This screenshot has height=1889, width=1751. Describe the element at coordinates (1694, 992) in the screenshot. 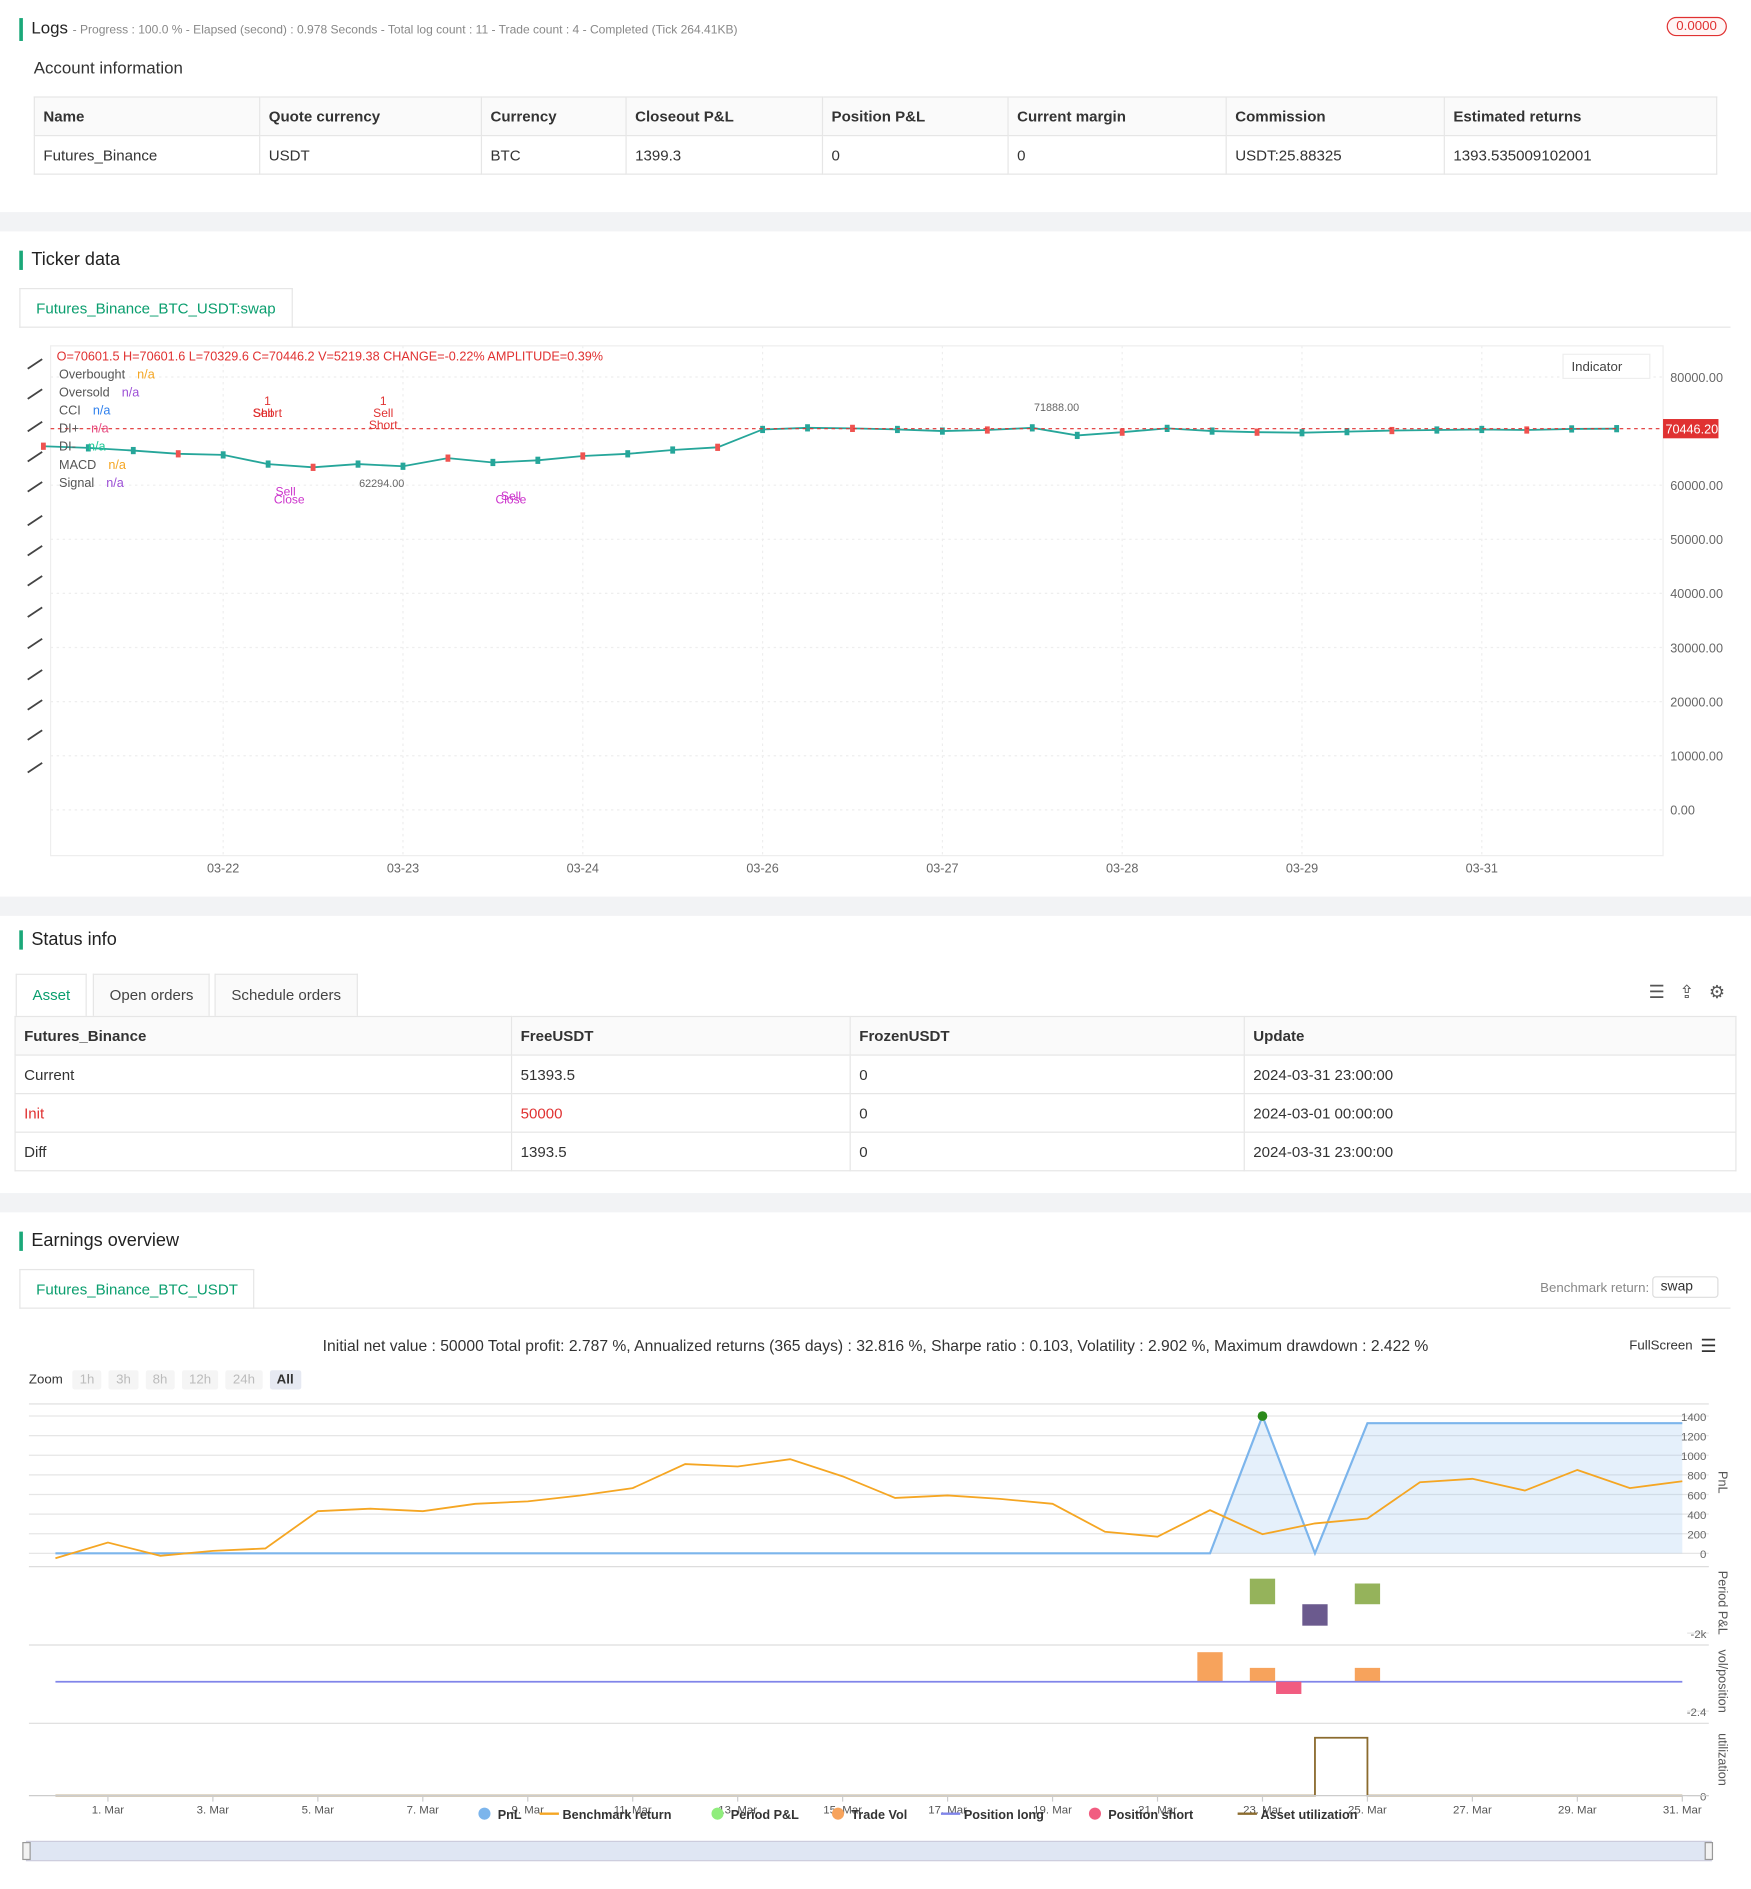

I see `toolbar-icons: ☰⇪⚙` at that location.